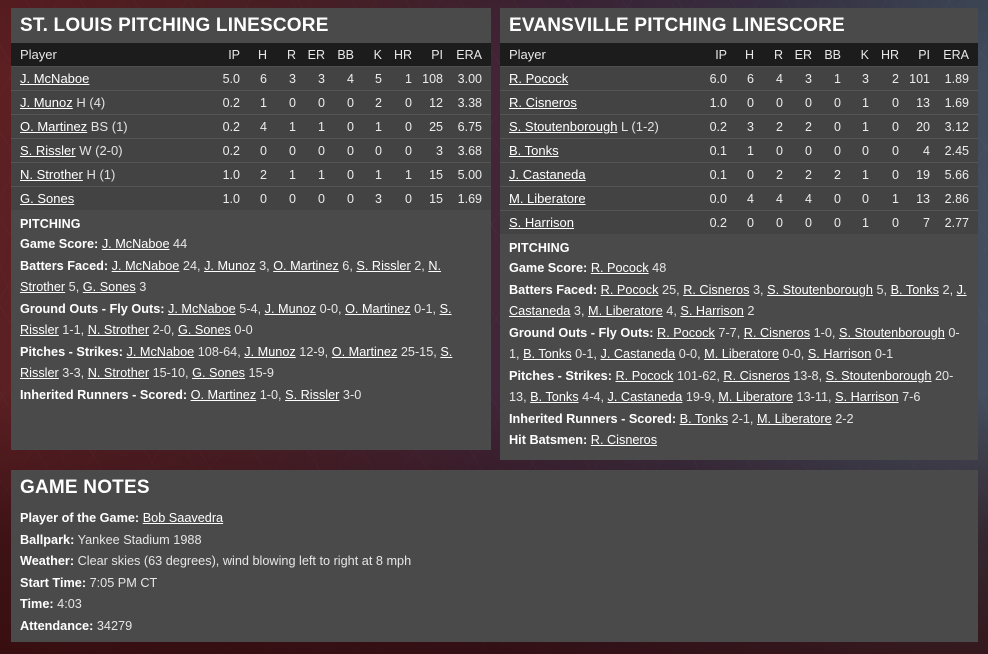 The width and height of the screenshot is (988, 654). I want to click on cell-bb: 0, so click(826, 198).